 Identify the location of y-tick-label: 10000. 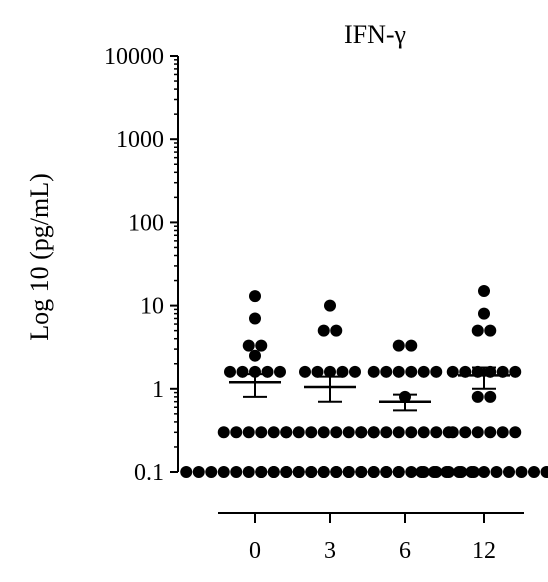
(134, 57).